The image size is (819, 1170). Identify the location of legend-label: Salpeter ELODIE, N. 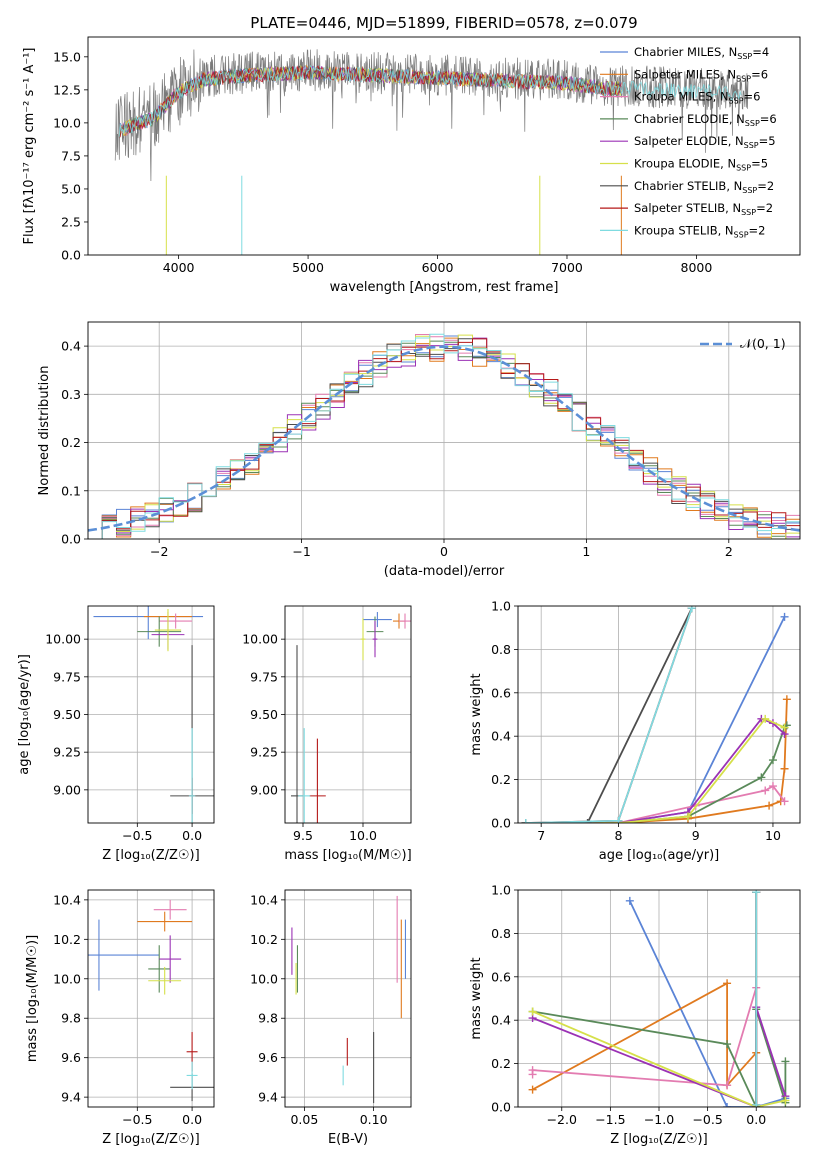
(689, 141).